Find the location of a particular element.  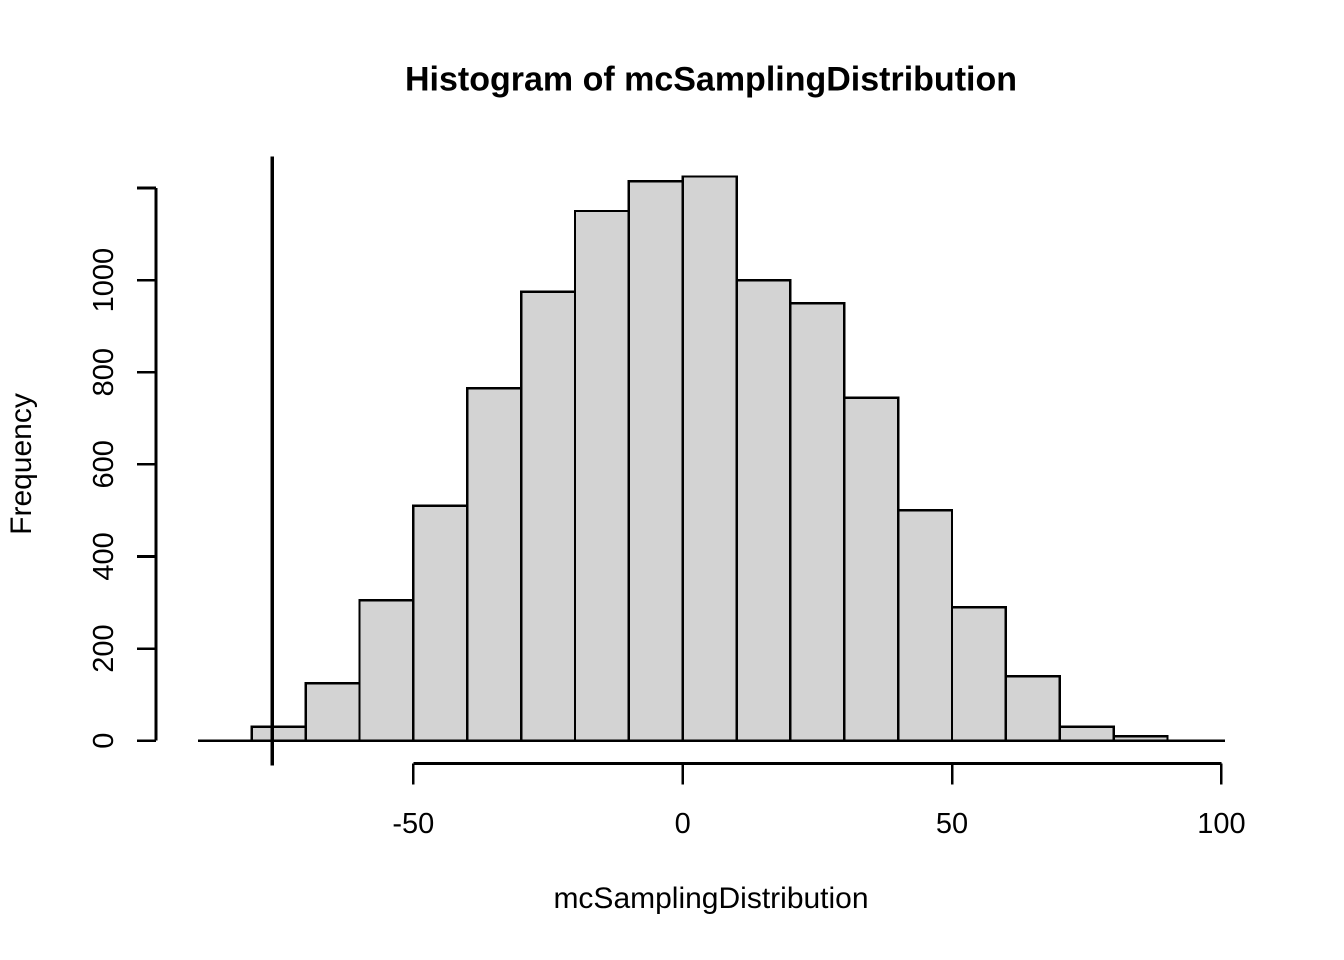

chart-title: Histogram of mcSamplingDistribution is located at coordinates (711, 79).